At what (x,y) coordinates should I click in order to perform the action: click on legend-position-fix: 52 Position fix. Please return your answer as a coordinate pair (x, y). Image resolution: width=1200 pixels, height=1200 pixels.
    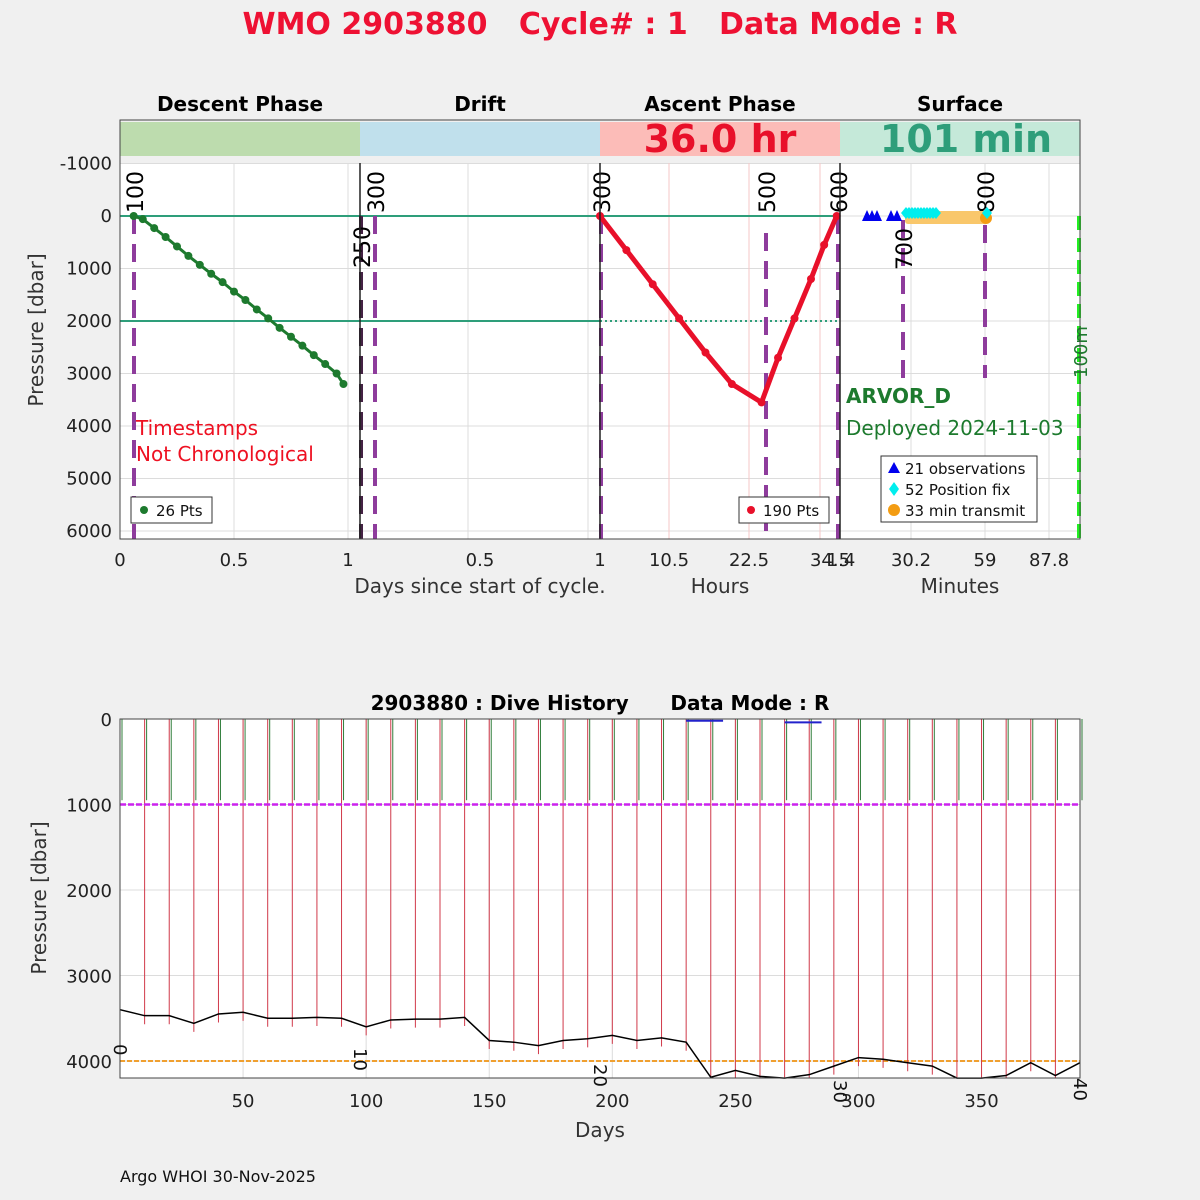
    Looking at the image, I should click on (957, 490).